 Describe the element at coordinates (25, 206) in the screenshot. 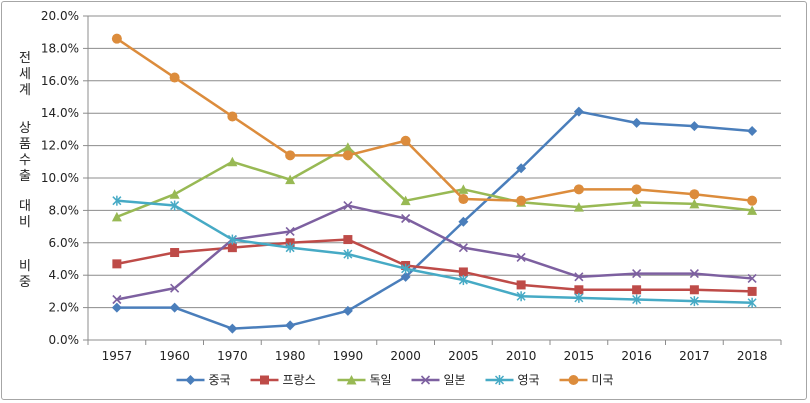

I see `y-axis-label-char: 대` at that location.